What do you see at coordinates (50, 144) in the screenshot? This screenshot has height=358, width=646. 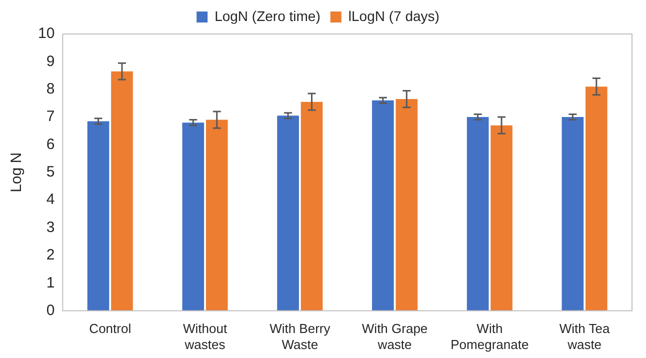 I see `y-tick-label: 6` at bounding box center [50, 144].